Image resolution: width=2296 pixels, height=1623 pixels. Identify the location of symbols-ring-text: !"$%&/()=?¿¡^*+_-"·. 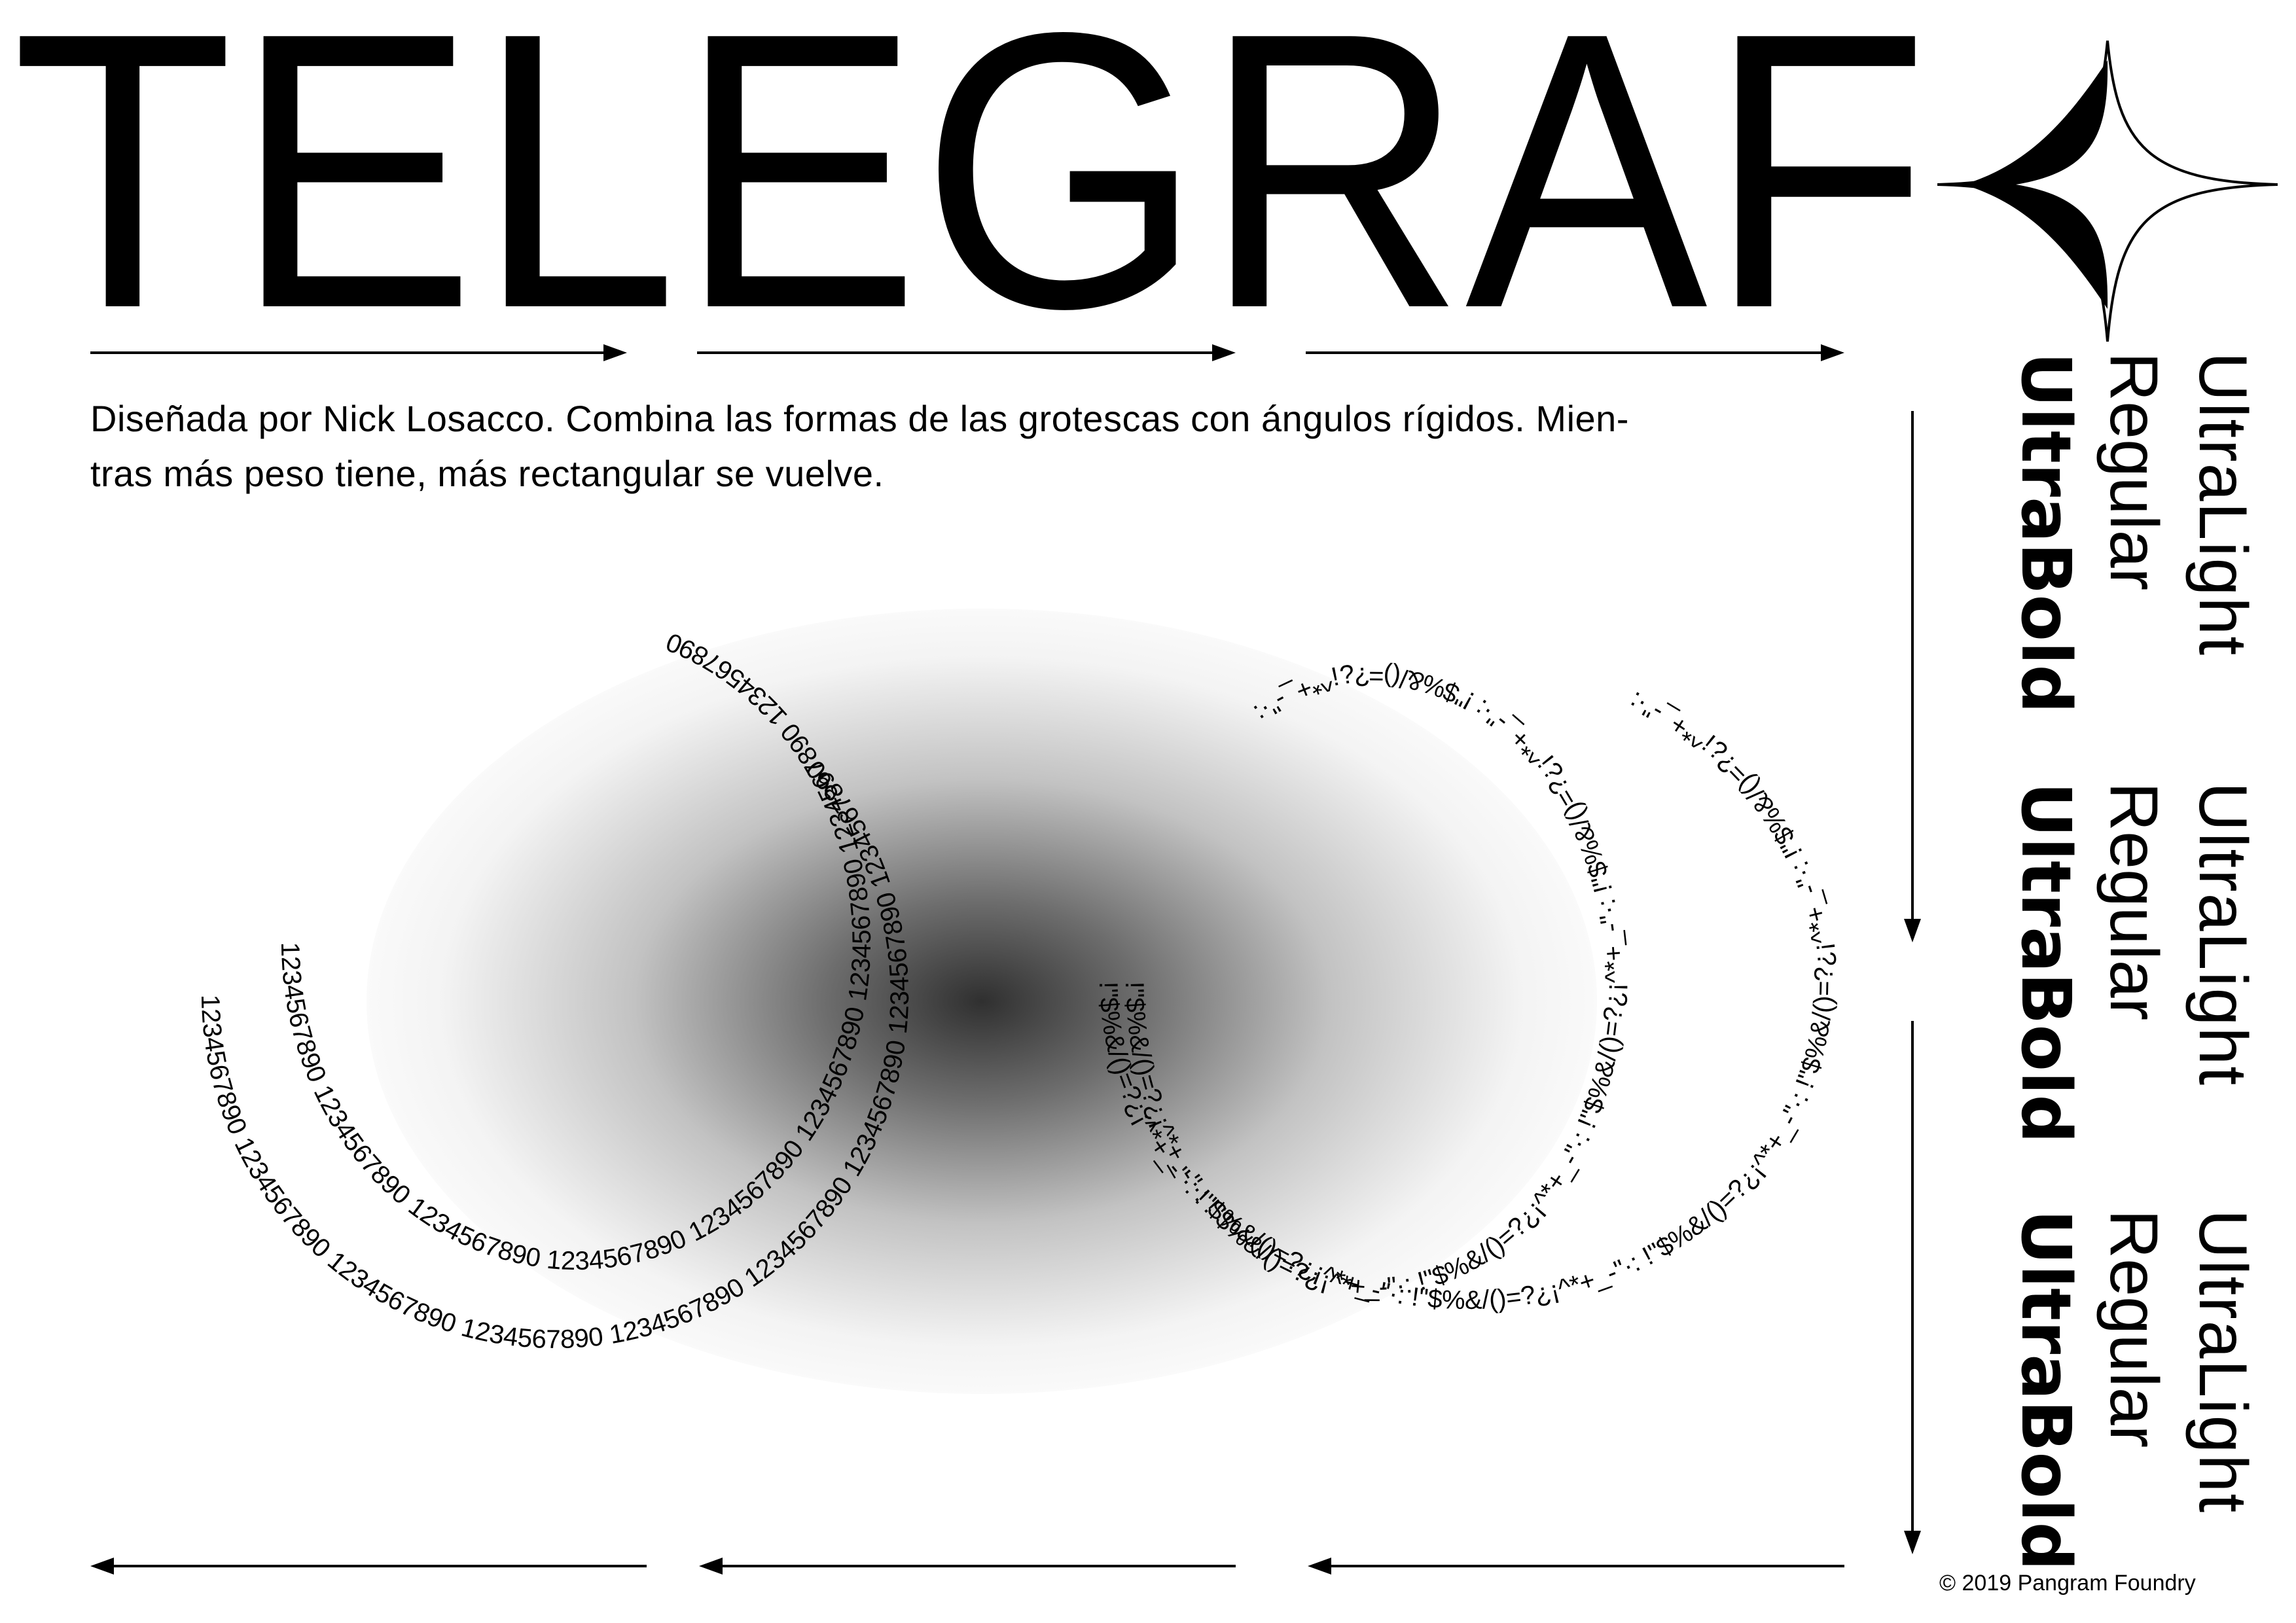
(1374, 982).